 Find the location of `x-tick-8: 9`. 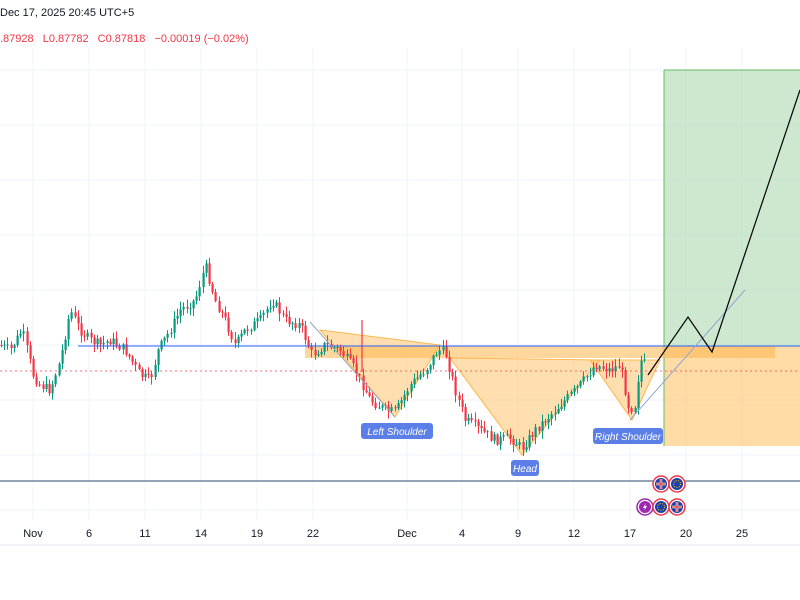

x-tick-8: 9 is located at coordinates (518, 534).